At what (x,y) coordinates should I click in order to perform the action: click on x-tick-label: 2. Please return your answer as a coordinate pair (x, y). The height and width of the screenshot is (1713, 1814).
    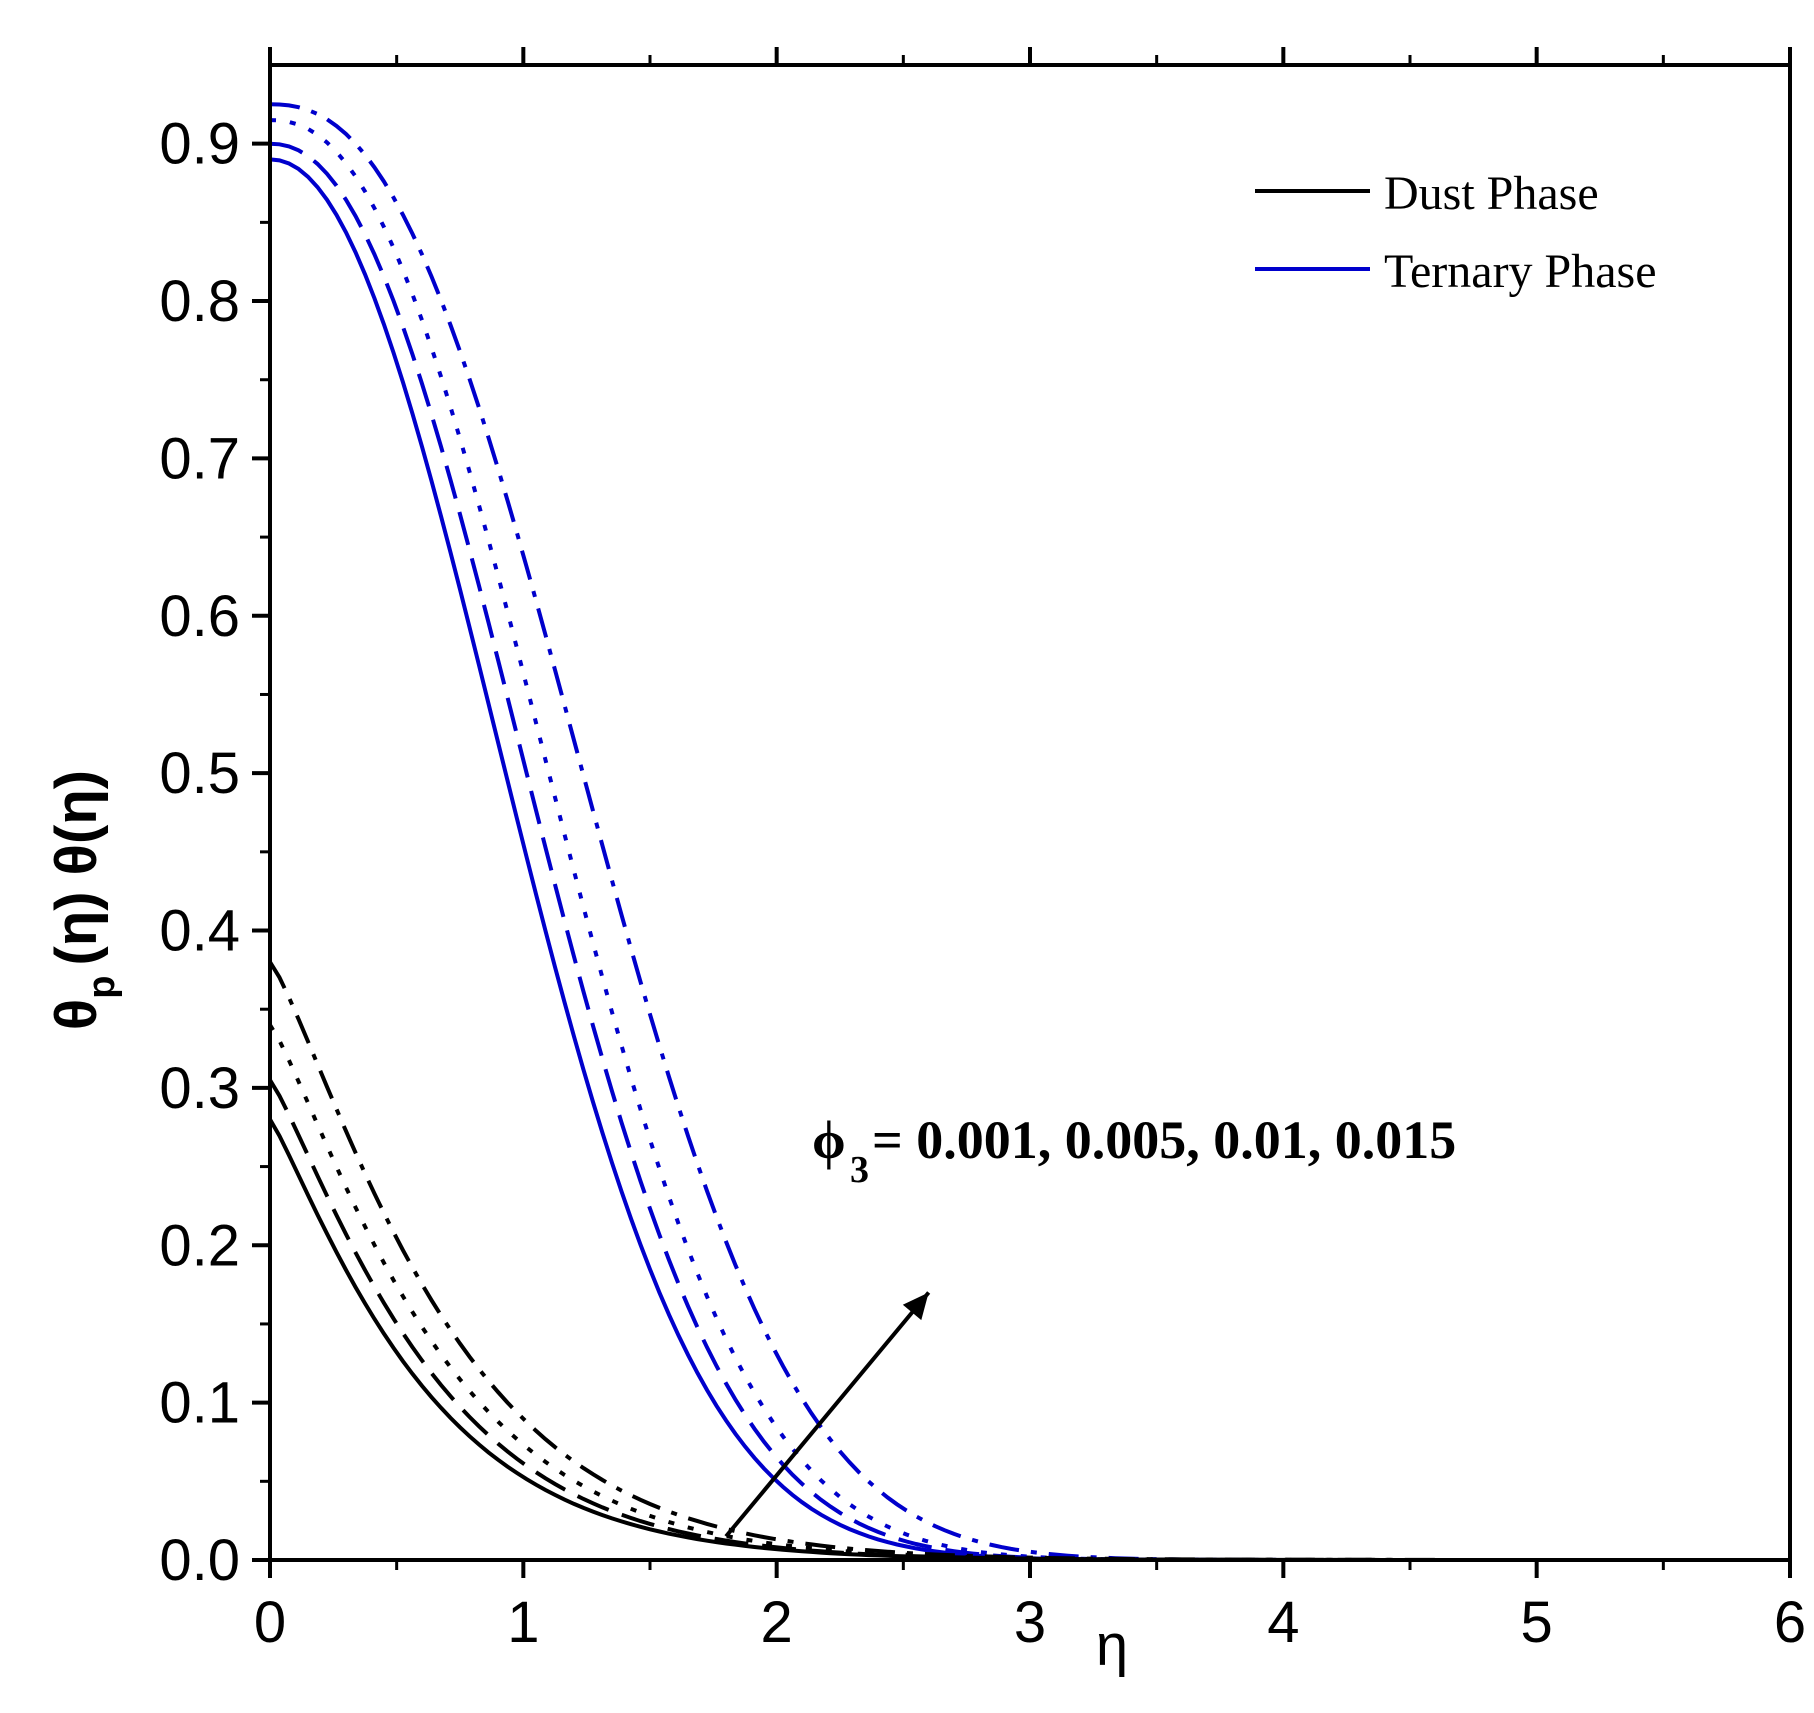
    Looking at the image, I should click on (777, 1622).